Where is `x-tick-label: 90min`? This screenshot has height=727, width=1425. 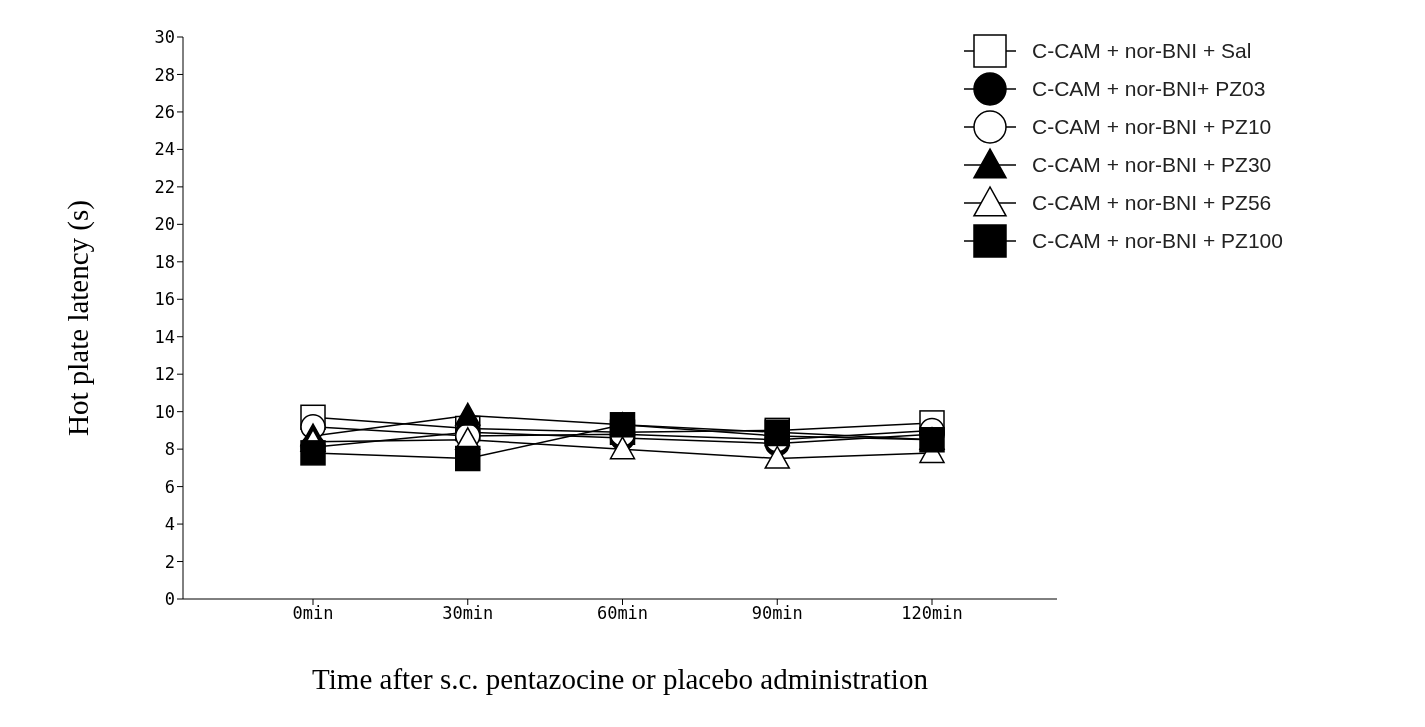 x-tick-label: 90min is located at coordinates (777, 613).